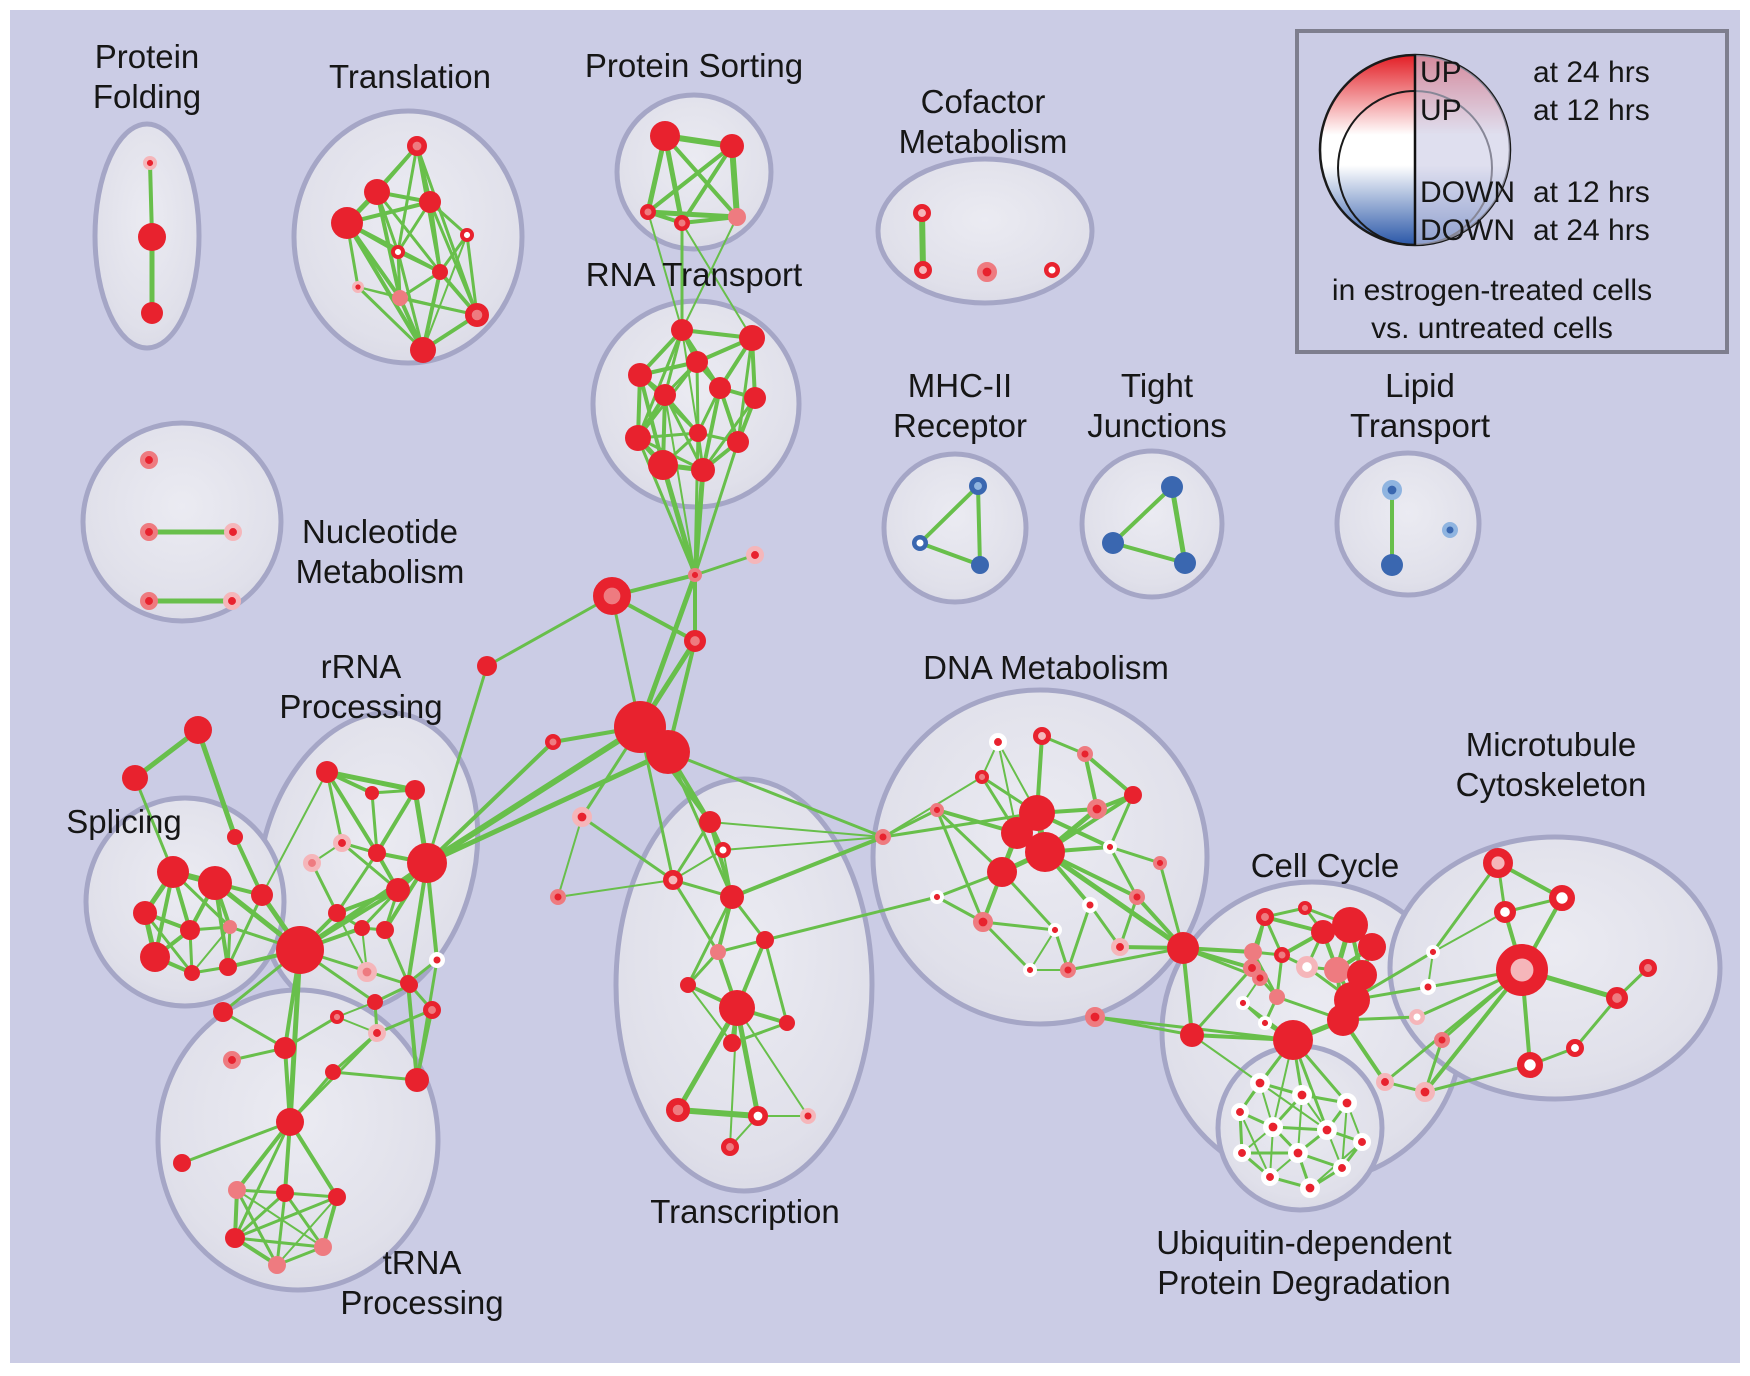 The width and height of the screenshot is (1750, 1376). What do you see at coordinates (360, 706) in the screenshot?
I see `cluster-label-rrna-processing: Processing` at bounding box center [360, 706].